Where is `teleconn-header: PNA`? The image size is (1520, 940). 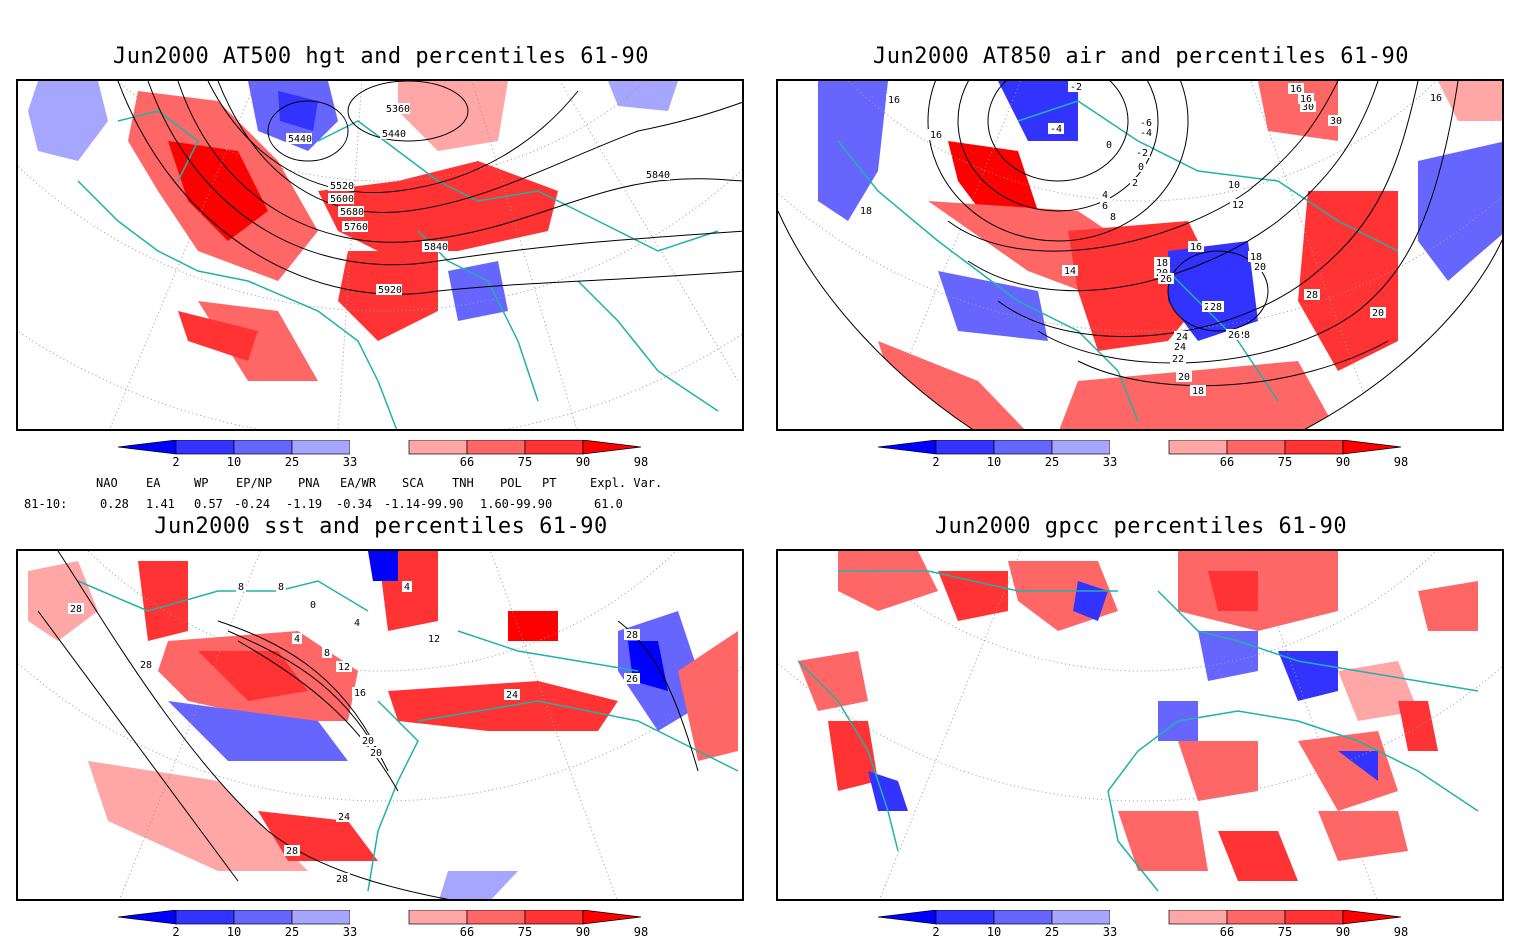 teleconn-header: PNA is located at coordinates (309, 483).